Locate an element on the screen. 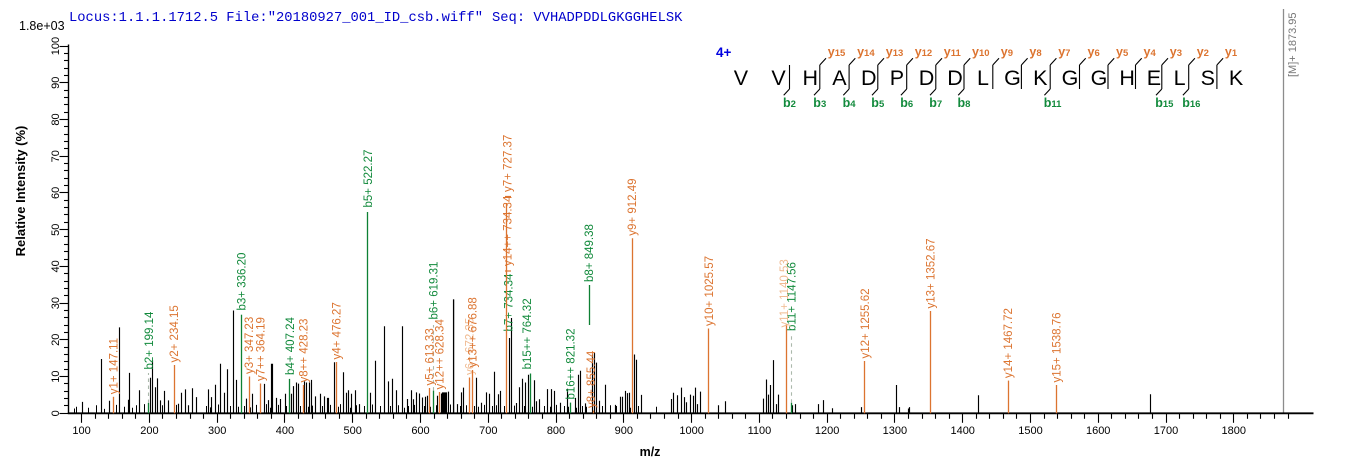  svg-text: y1+ 147.11 is located at coordinates (115, 366).